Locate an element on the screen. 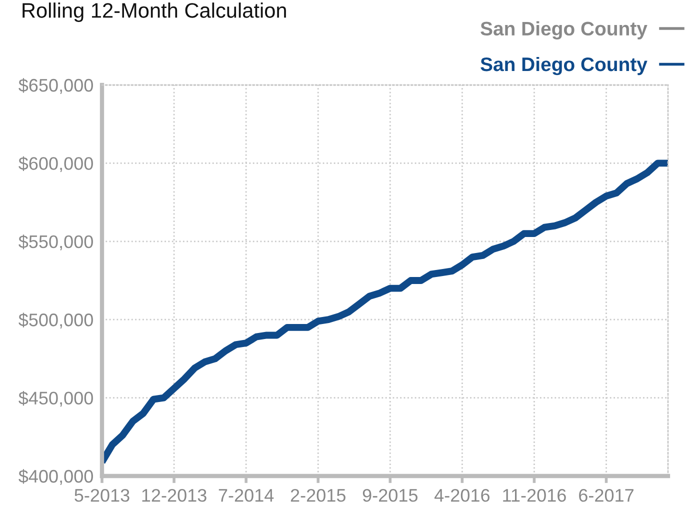 The image size is (698, 508). x-tick-label: 9-2015 is located at coordinates (390, 495).